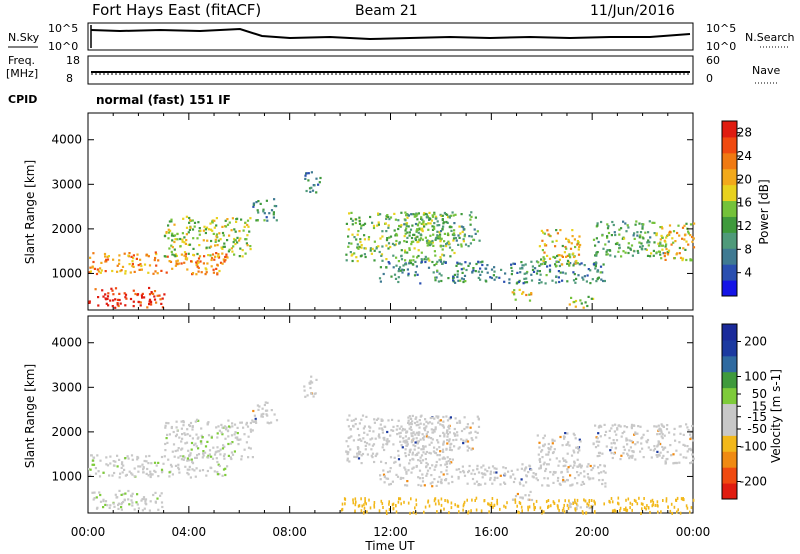 The image size is (800, 554). What do you see at coordinates (744, 179) in the screenshot?
I see `colorbar-tick-label: 20` at bounding box center [744, 179].